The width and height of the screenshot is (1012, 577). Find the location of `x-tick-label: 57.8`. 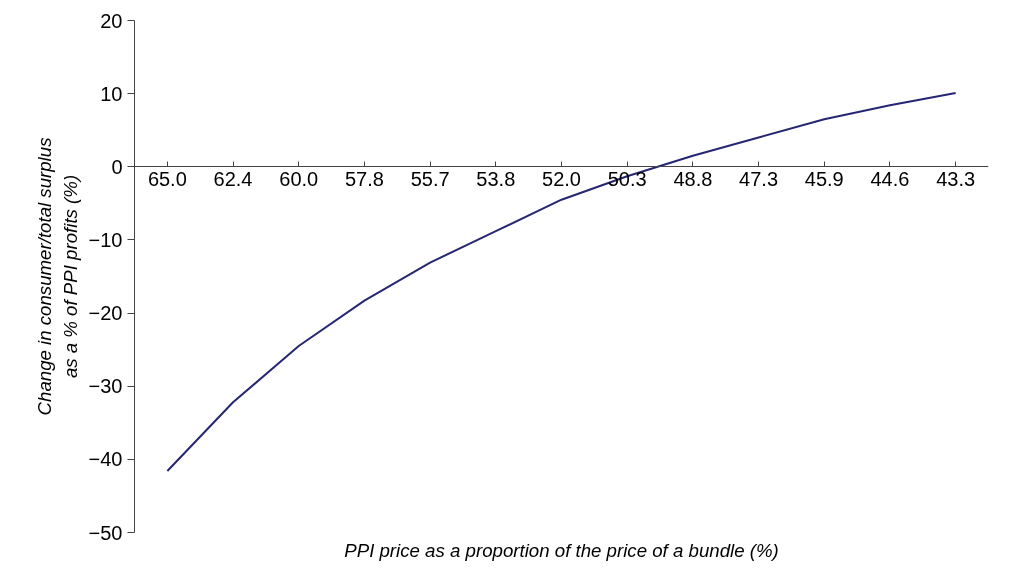

x-tick-label: 57.8 is located at coordinates (364, 178).